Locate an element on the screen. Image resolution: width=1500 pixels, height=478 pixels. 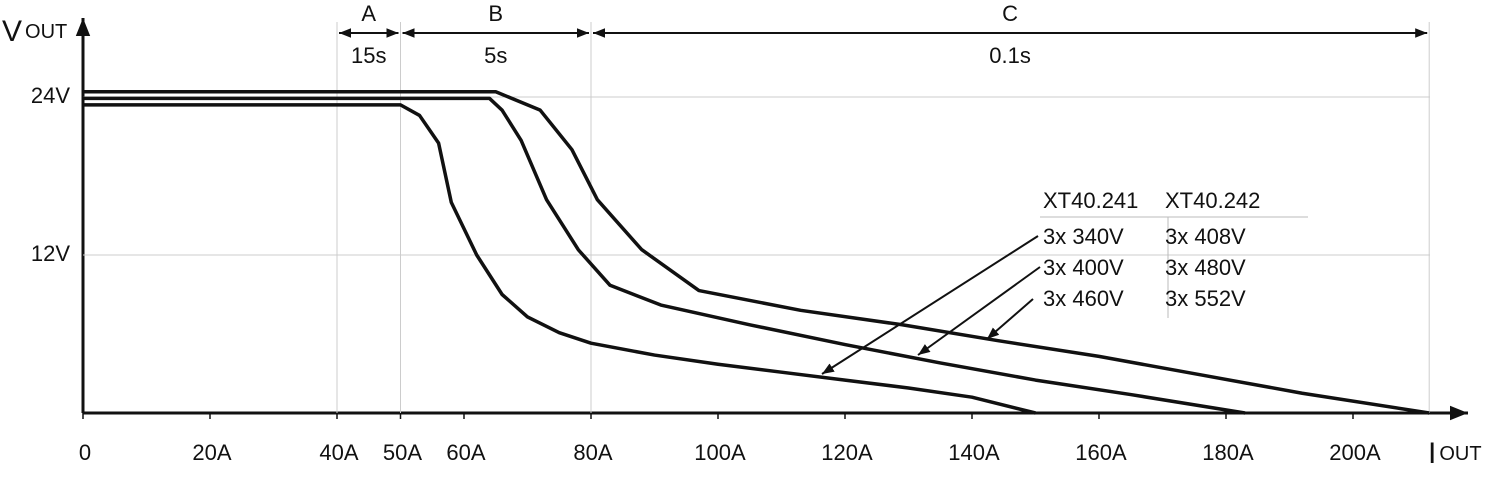
x-tick-label: 50A is located at coordinates (402, 452).